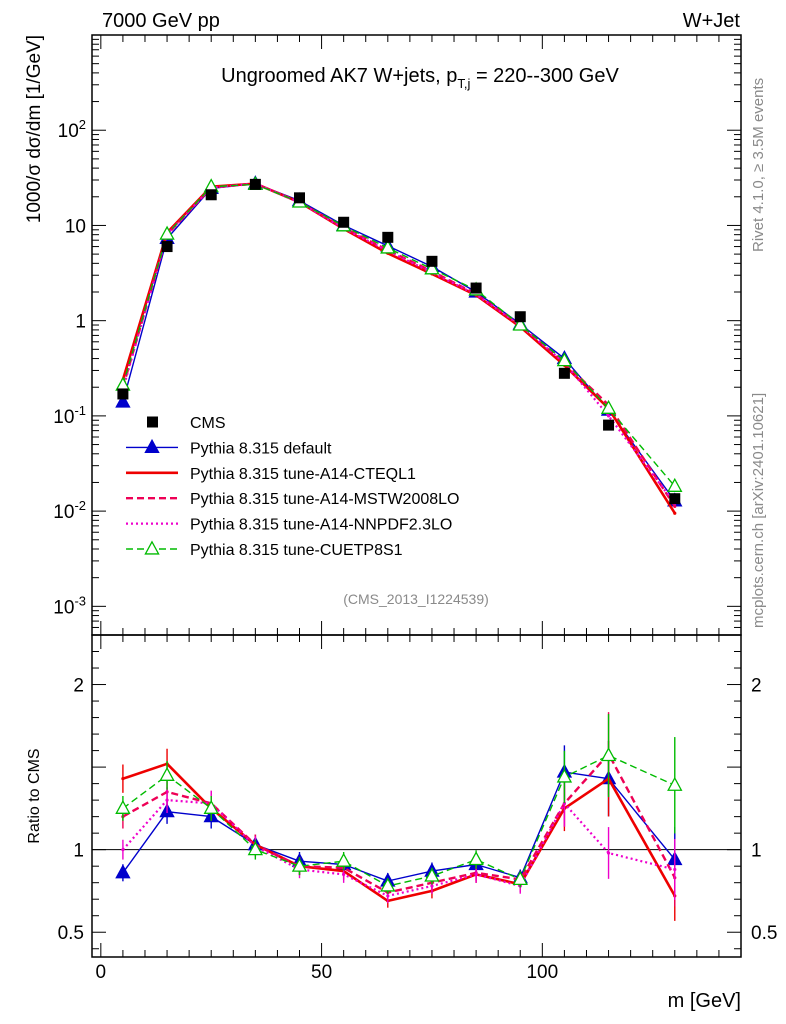 The height and width of the screenshot is (1024, 786). Describe the element at coordinates (321, 972) in the screenshot. I see `x-tick-label: 50` at that location.